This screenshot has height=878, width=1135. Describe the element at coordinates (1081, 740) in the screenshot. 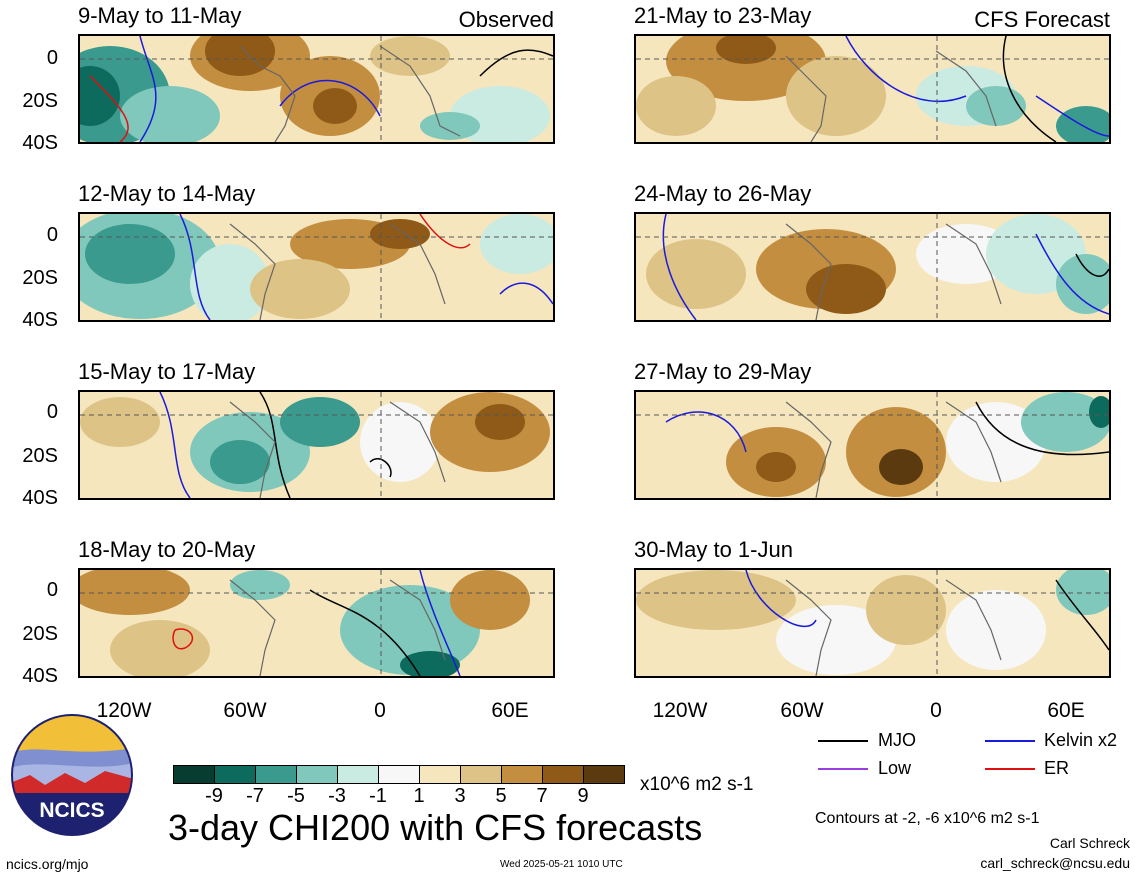

I see `legend-label-kelvin: Kelvin x2` at that location.